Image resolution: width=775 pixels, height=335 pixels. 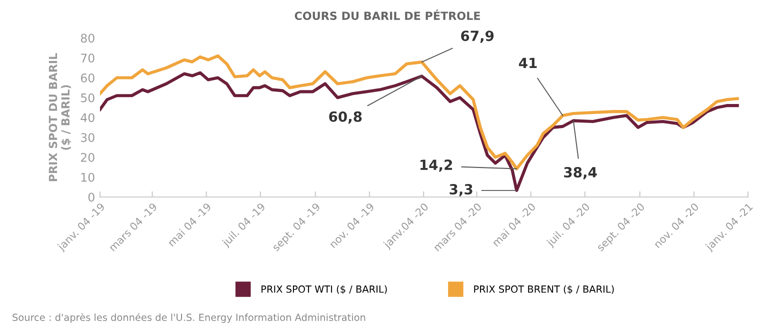 What do you see at coordinates (580, 173) in the screenshot?
I see `annotation: 38,4` at bounding box center [580, 173].